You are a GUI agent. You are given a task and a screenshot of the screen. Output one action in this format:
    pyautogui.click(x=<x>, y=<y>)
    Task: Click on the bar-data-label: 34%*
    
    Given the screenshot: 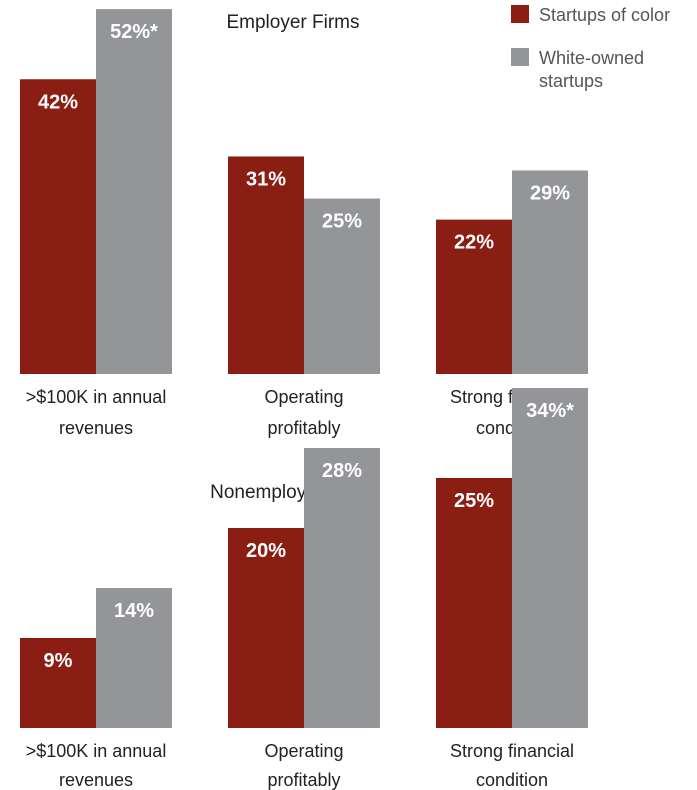 What is the action you would take?
    pyautogui.click(x=550, y=411)
    